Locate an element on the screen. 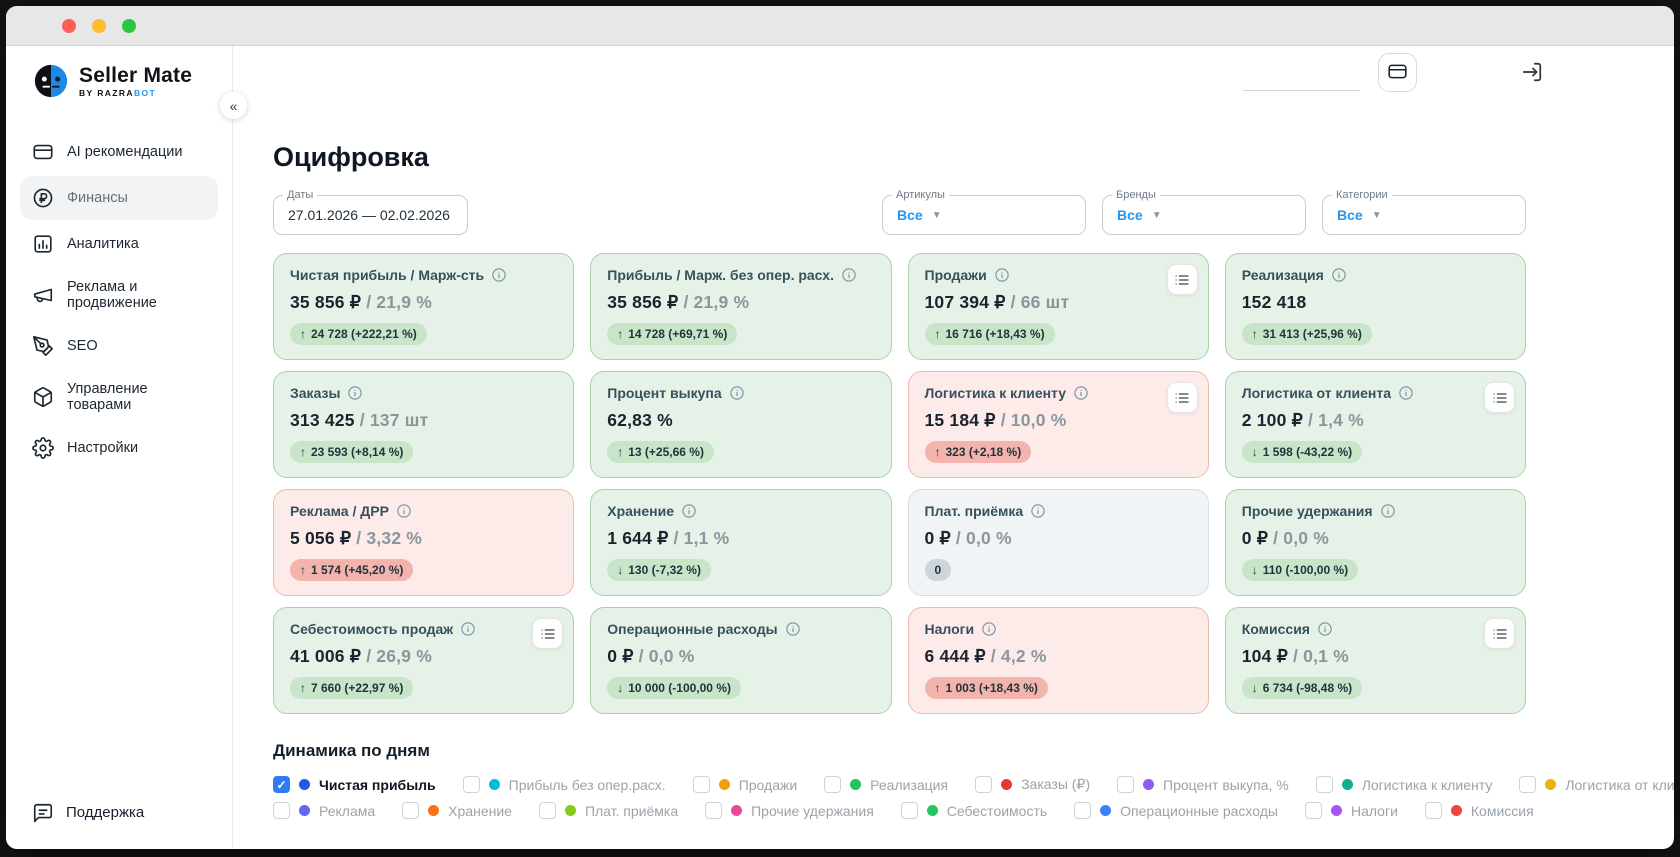 This screenshot has width=1680, height=857. legend-item: Прибыль без опер.расх. is located at coordinates (564, 784).